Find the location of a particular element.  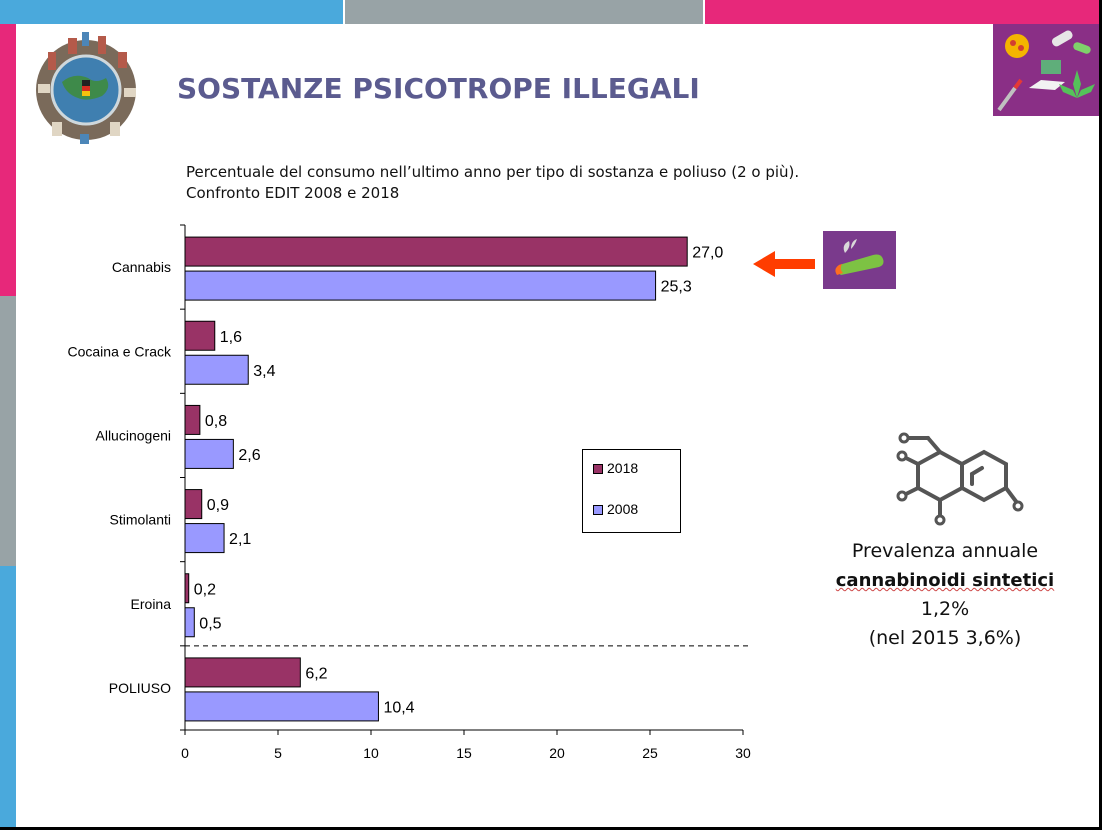

right-border is located at coordinates (1100, 415).